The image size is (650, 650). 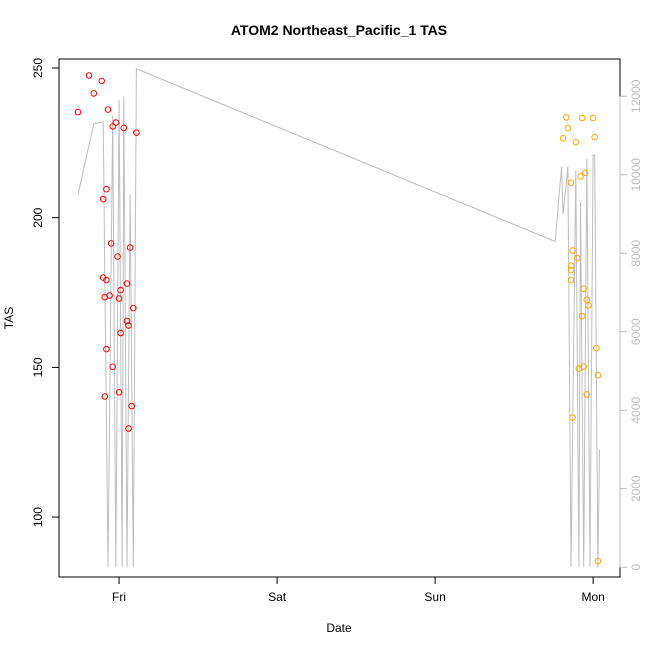 I want to click on y-tick-label: 100, so click(x=38, y=517).